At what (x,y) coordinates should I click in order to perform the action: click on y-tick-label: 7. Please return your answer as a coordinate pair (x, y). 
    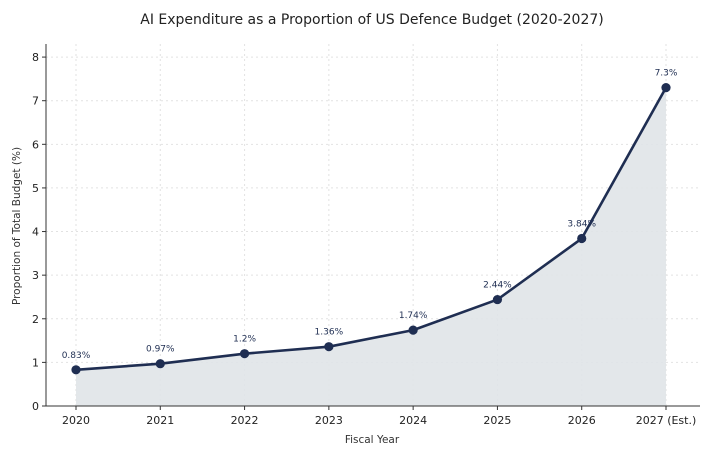
    Looking at the image, I should click on (35, 101).